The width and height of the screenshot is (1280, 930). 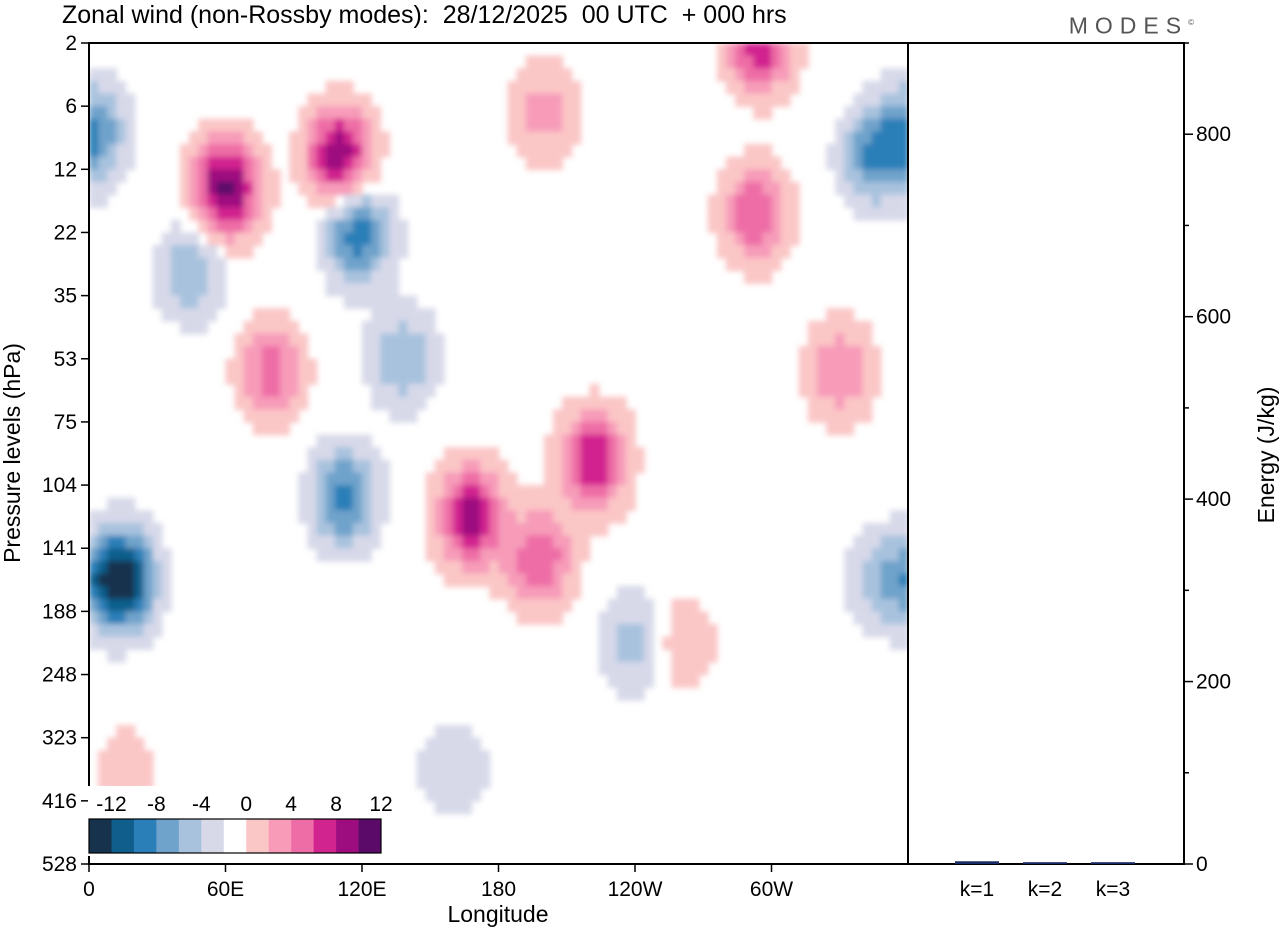 What do you see at coordinates (325, 836) in the screenshot?
I see `colorbar-swatch` at bounding box center [325, 836].